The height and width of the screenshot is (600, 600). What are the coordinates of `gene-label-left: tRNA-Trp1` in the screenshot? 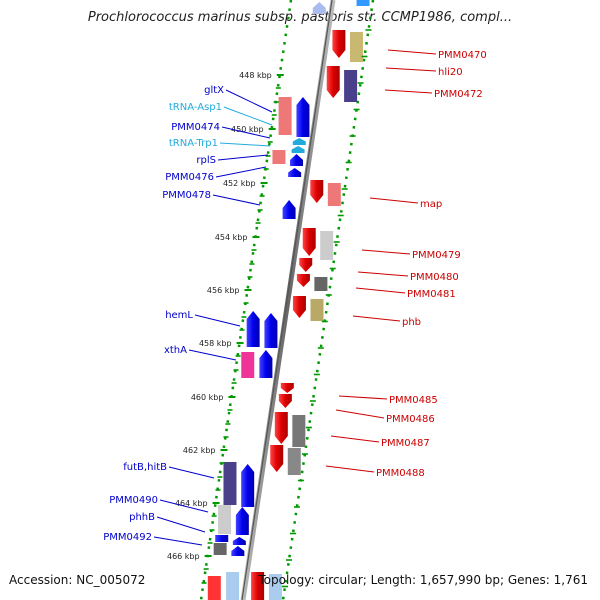 It's located at (193, 143).